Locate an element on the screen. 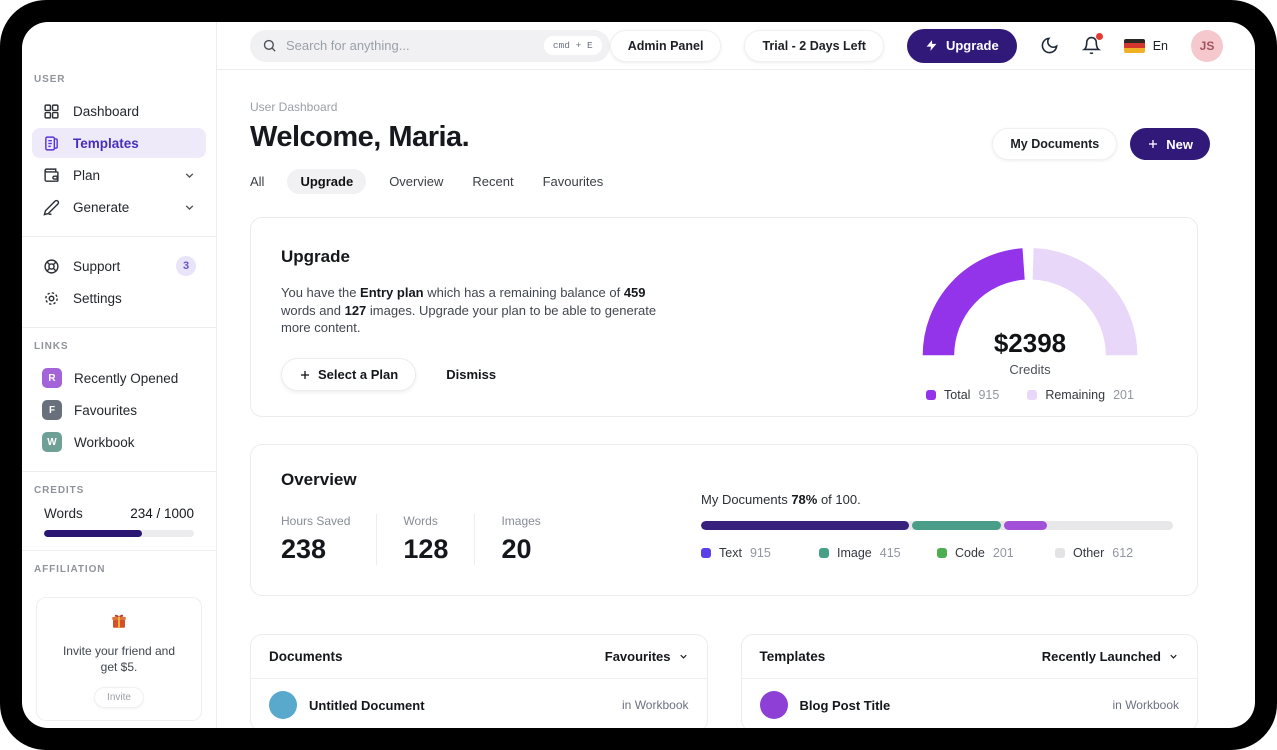  user-avatar: JS is located at coordinates (1207, 45).